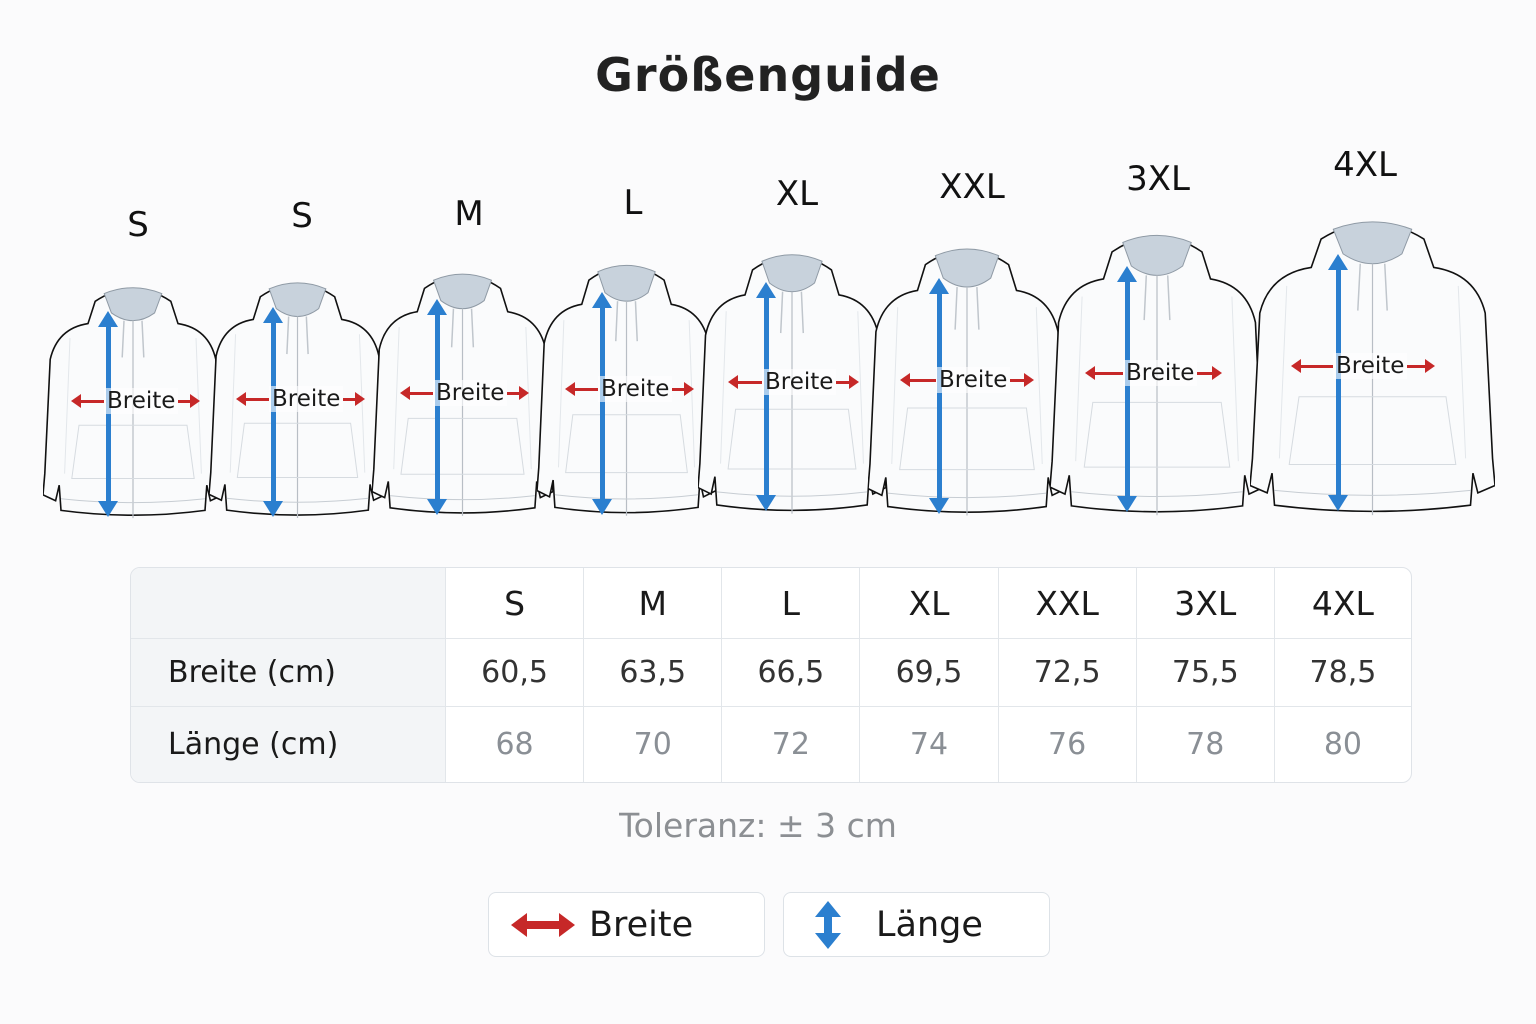 The image size is (1536, 1024). What do you see at coordinates (768, 75) in the screenshot?
I see `page-title: Größenguide` at bounding box center [768, 75].